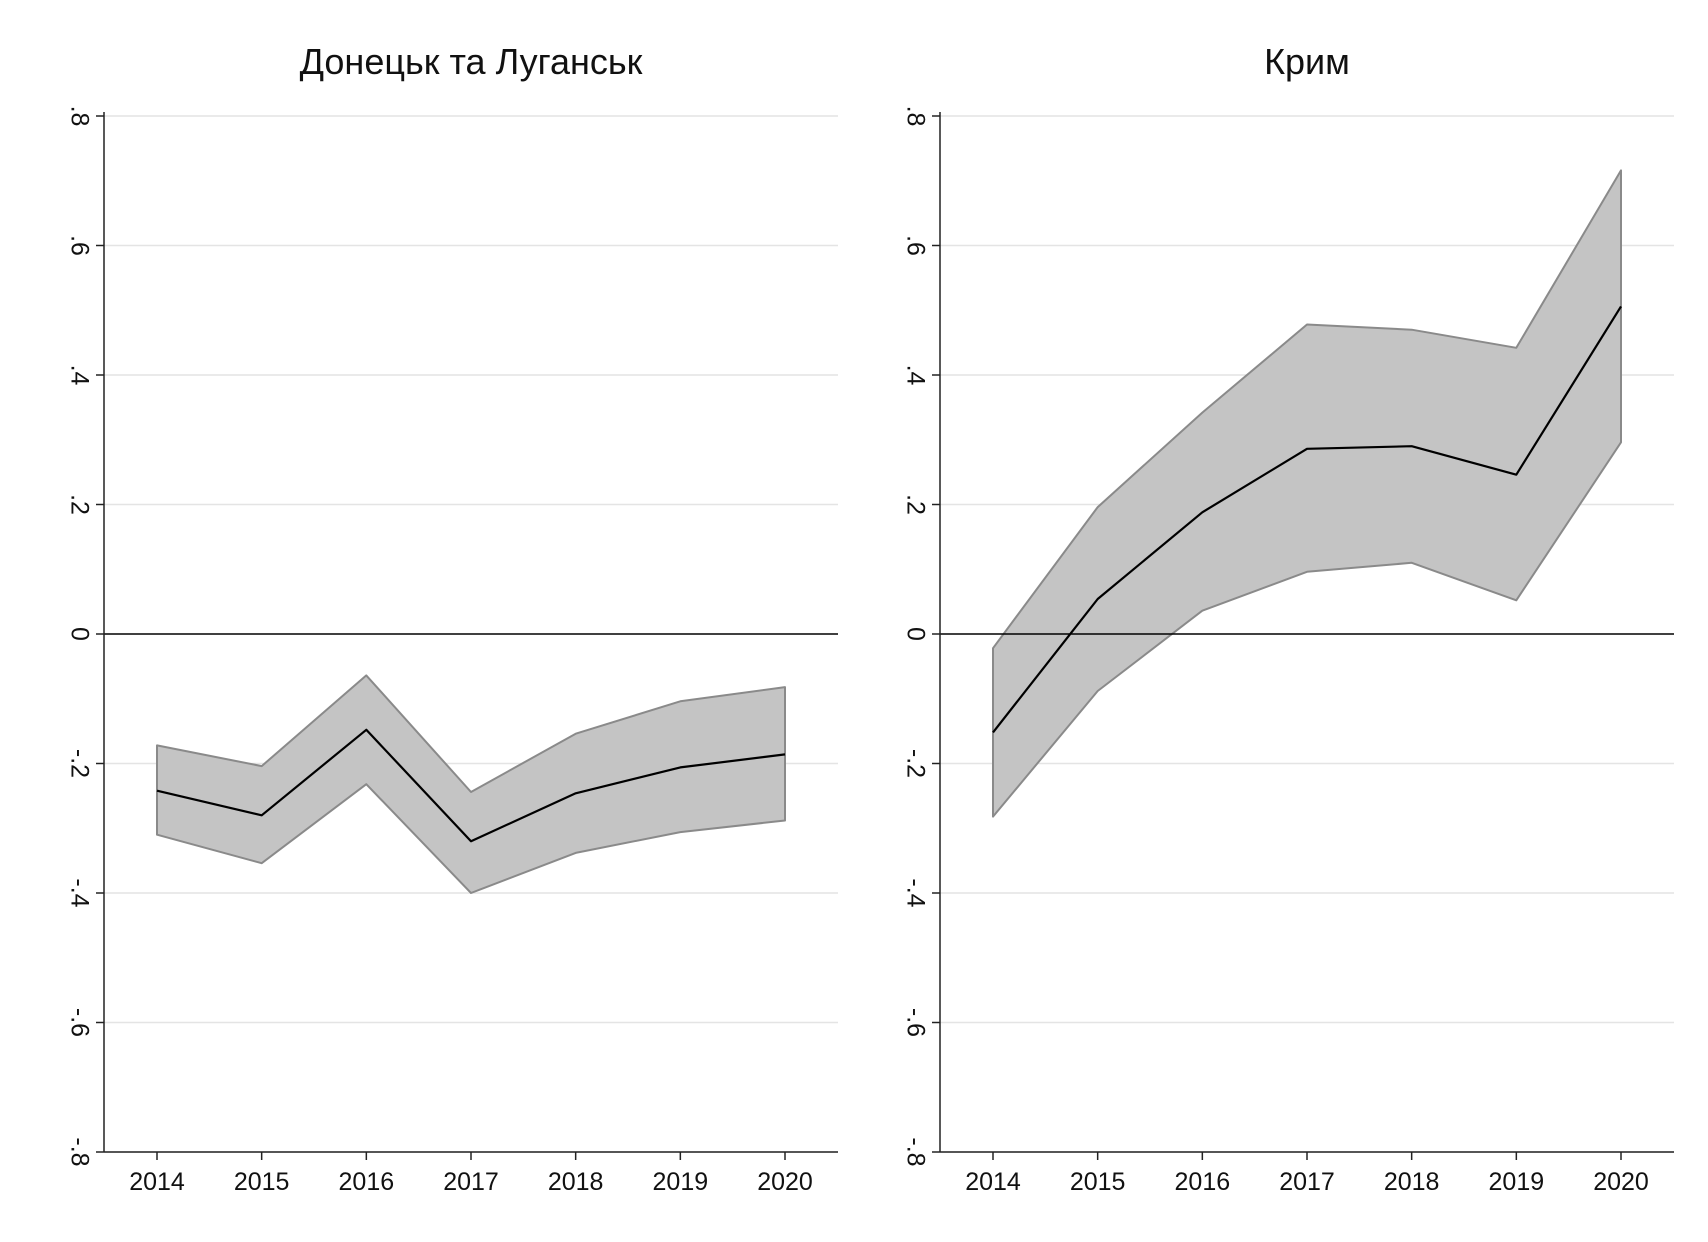  What do you see at coordinates (1307, 61) in the screenshot?
I see `chart-title: Крим` at bounding box center [1307, 61].